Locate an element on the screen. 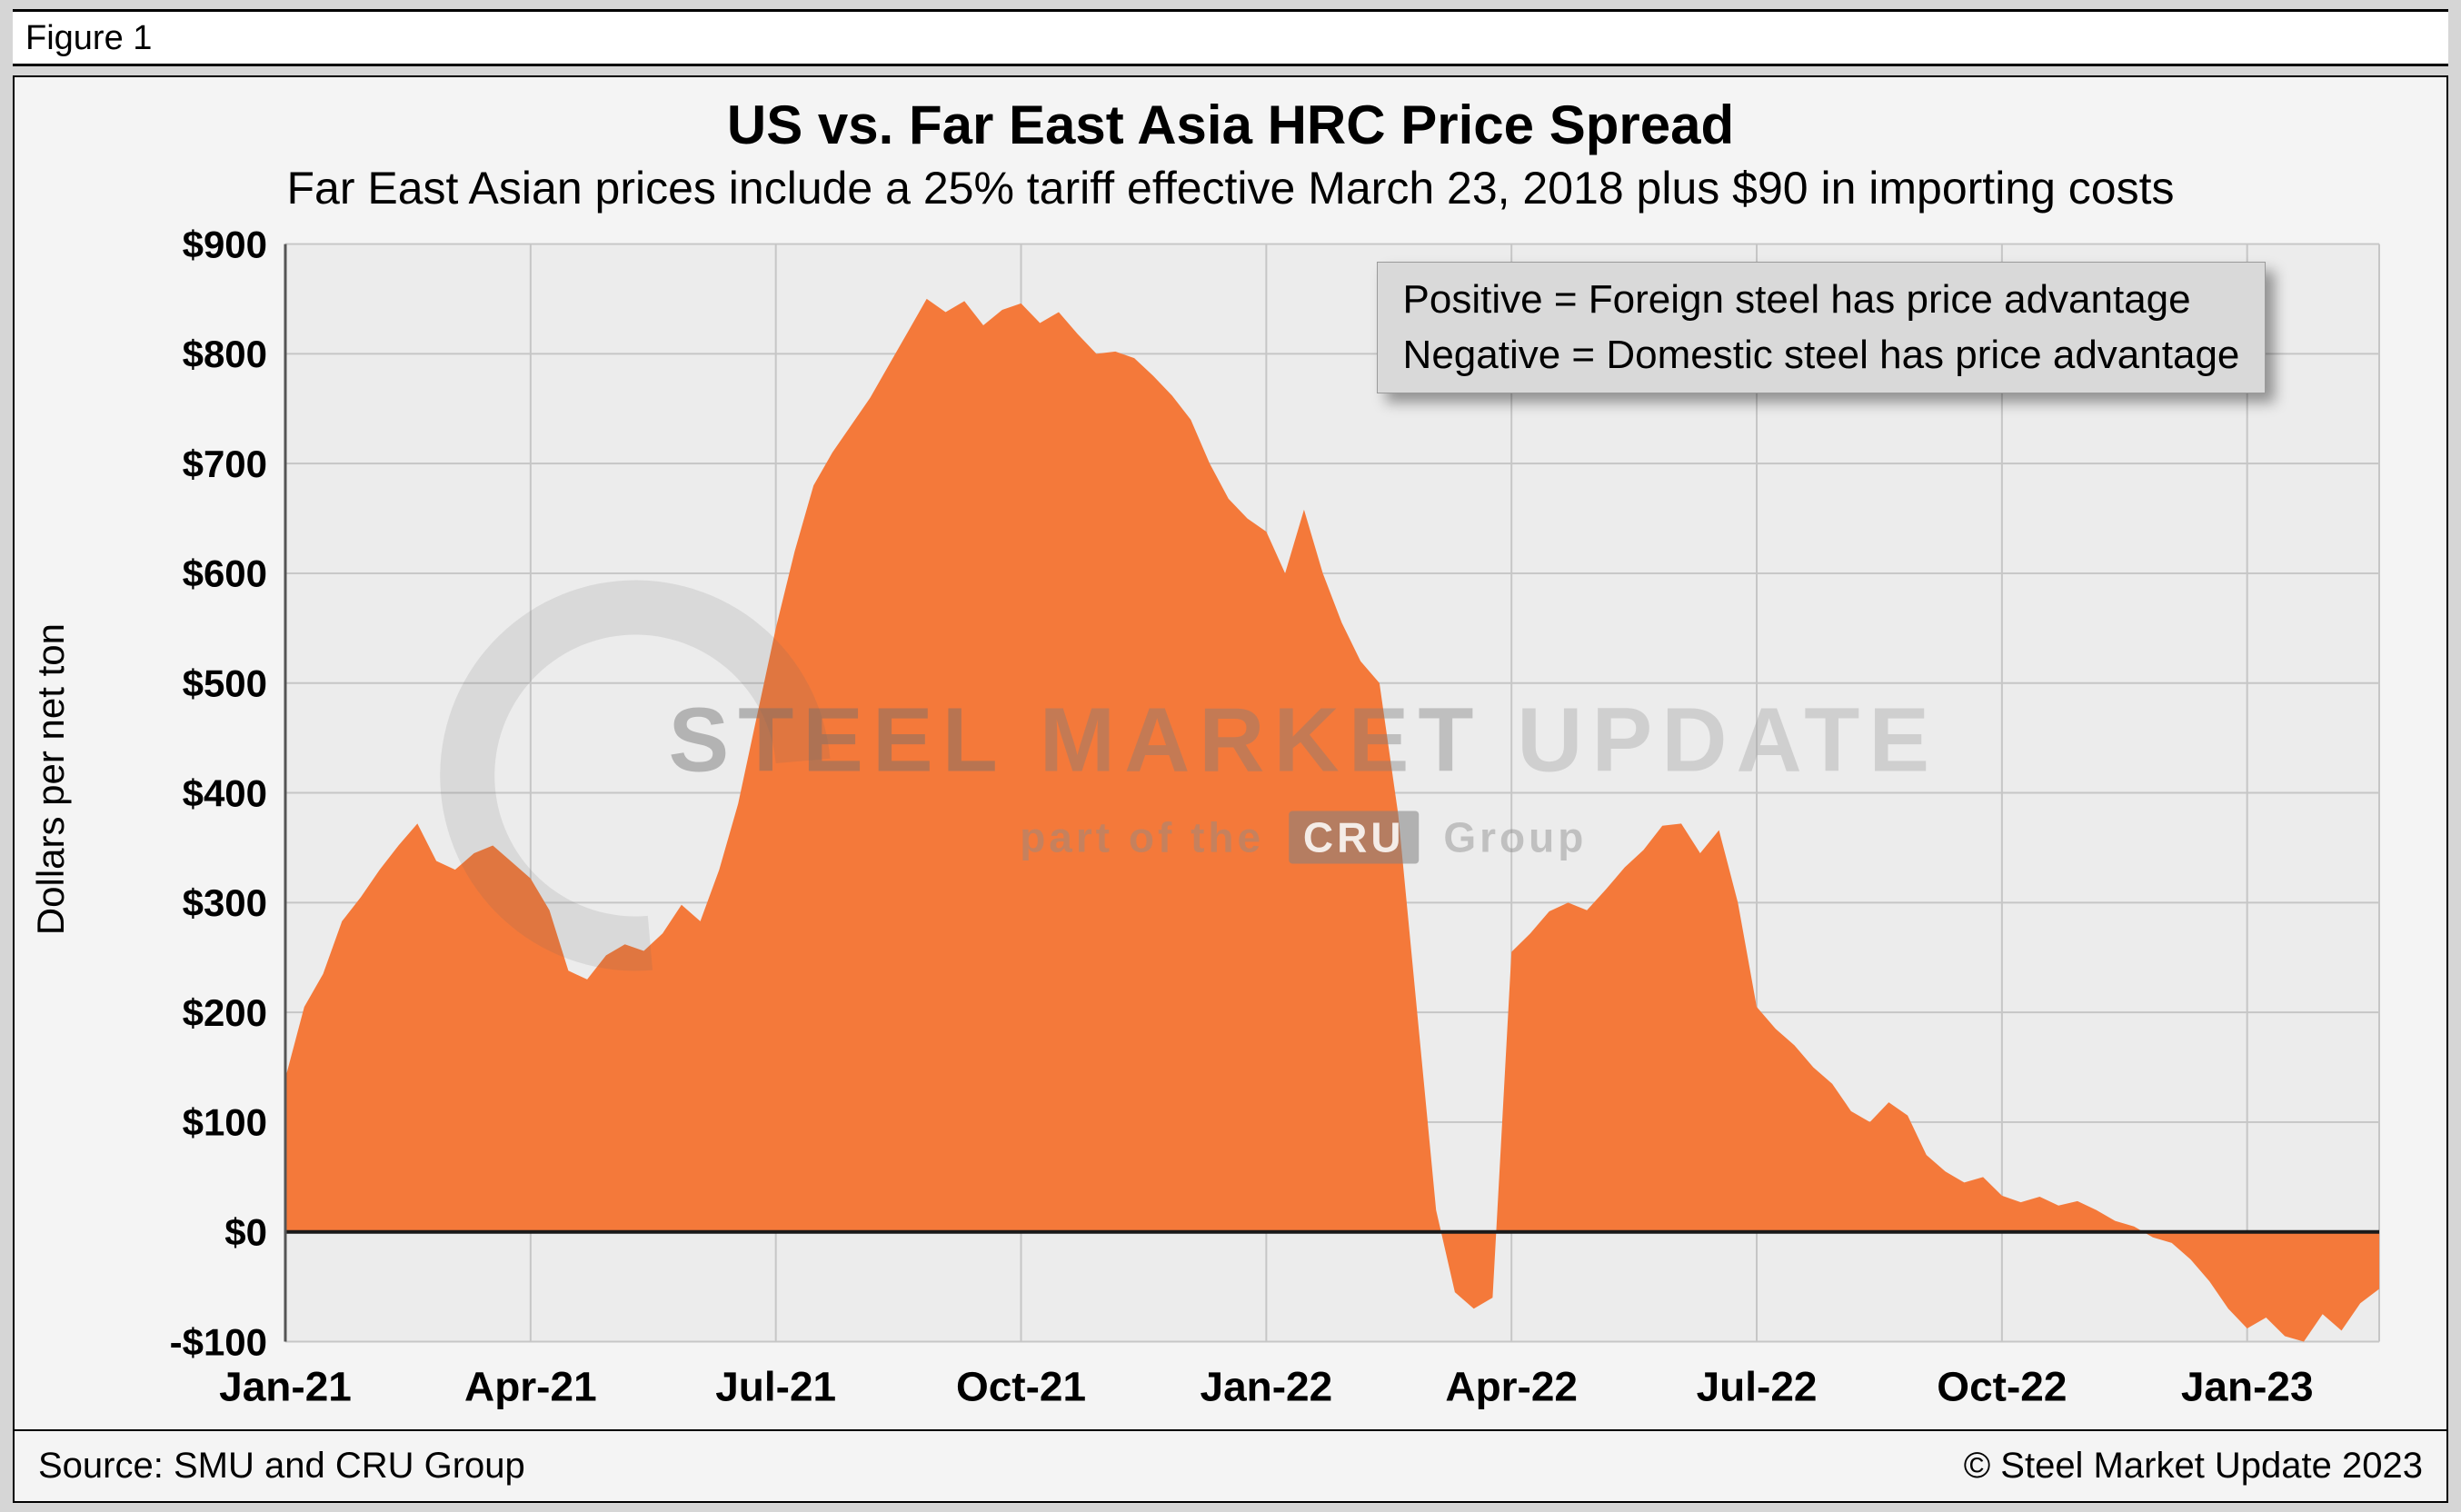  figure-header: Figure 1 is located at coordinates (1230, 37).